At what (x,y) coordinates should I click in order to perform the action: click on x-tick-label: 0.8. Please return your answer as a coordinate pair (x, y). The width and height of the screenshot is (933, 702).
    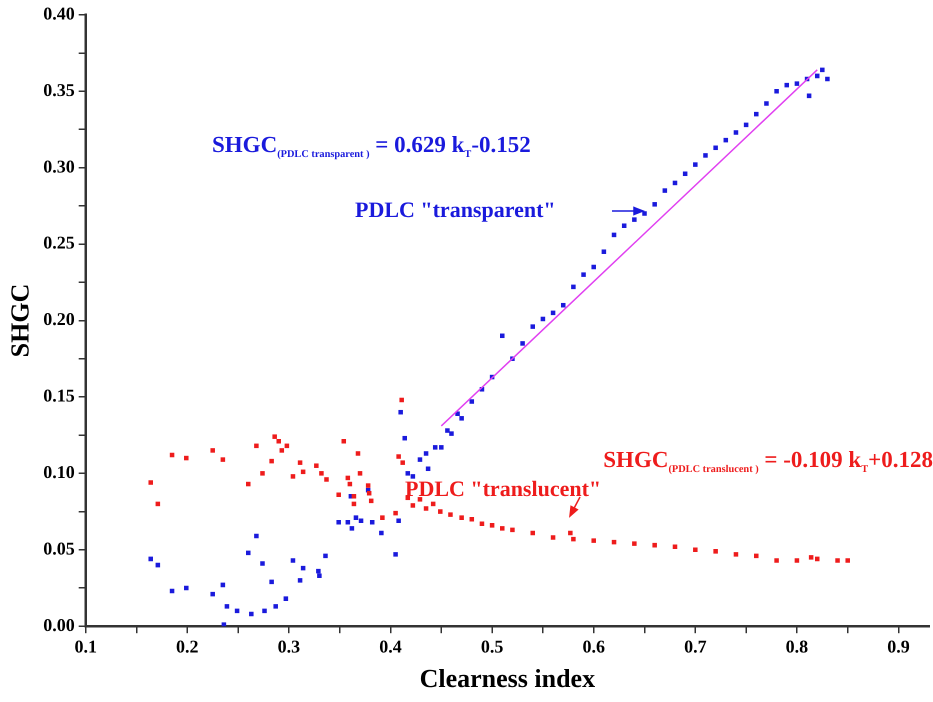
    Looking at the image, I should click on (797, 646).